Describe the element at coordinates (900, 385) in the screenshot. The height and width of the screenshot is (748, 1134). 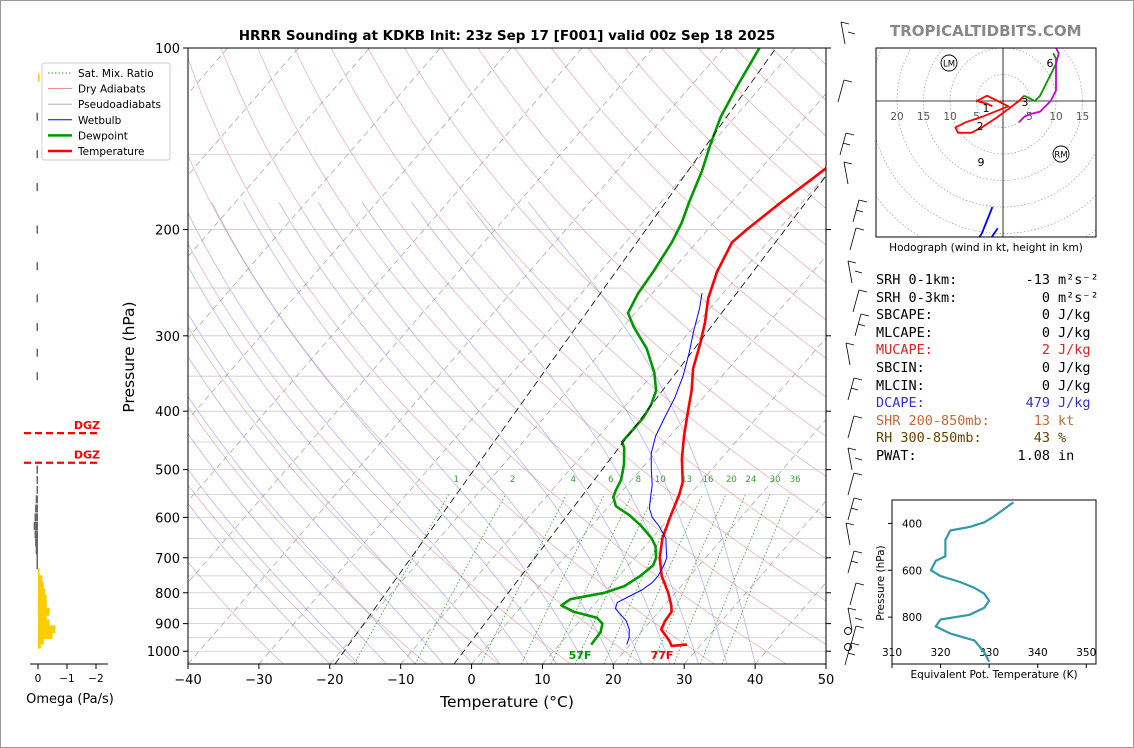
I see `param-label: MLCIN:` at that location.